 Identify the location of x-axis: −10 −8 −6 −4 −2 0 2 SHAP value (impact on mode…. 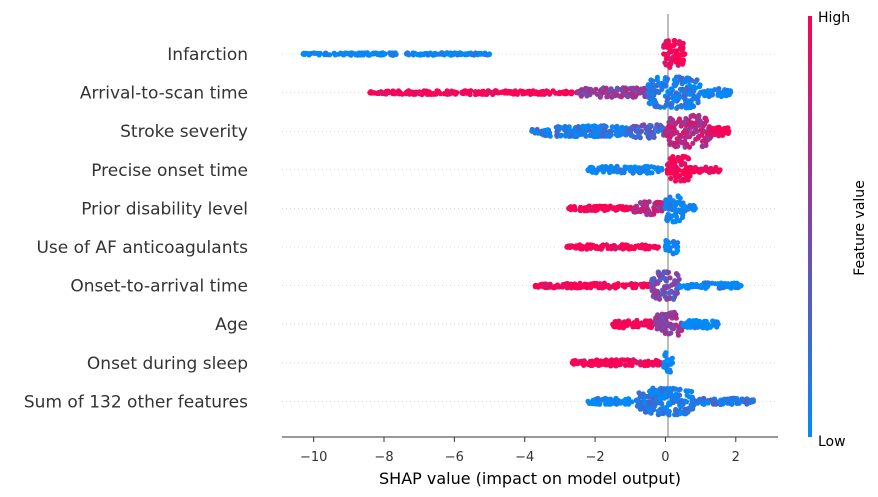
(530, 462).